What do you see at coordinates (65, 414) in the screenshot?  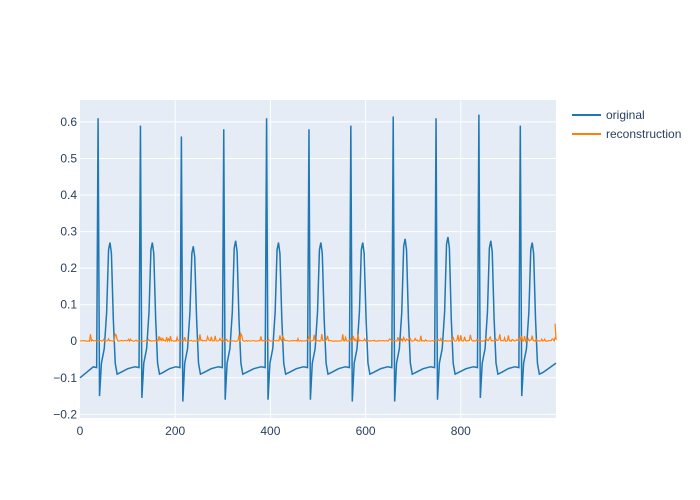 I see `y-tick-label: −0.2` at bounding box center [65, 414].